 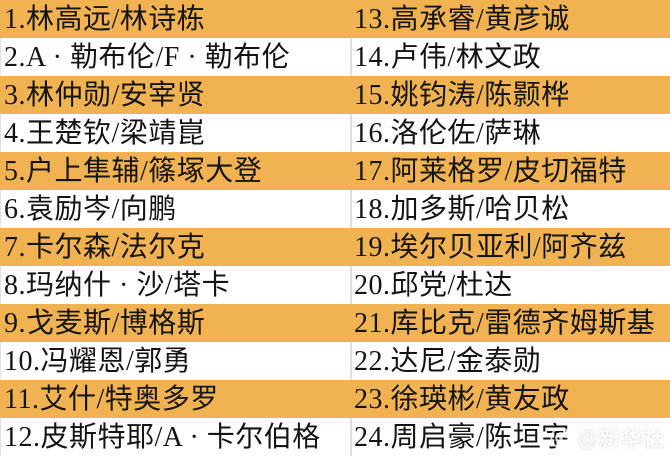 What do you see at coordinates (510, 247) in the screenshot?
I see `pair-entry: 19.埃尔贝亚利/阿齐兹` at bounding box center [510, 247].